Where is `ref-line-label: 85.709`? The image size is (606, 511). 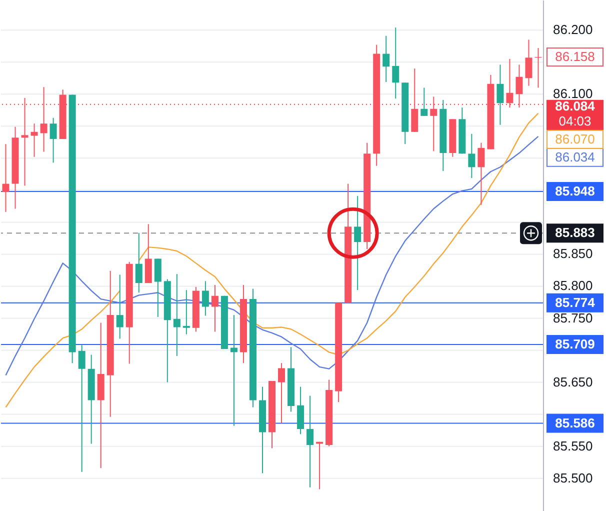
ref-line-label: 85.709 is located at coordinates (575, 344).